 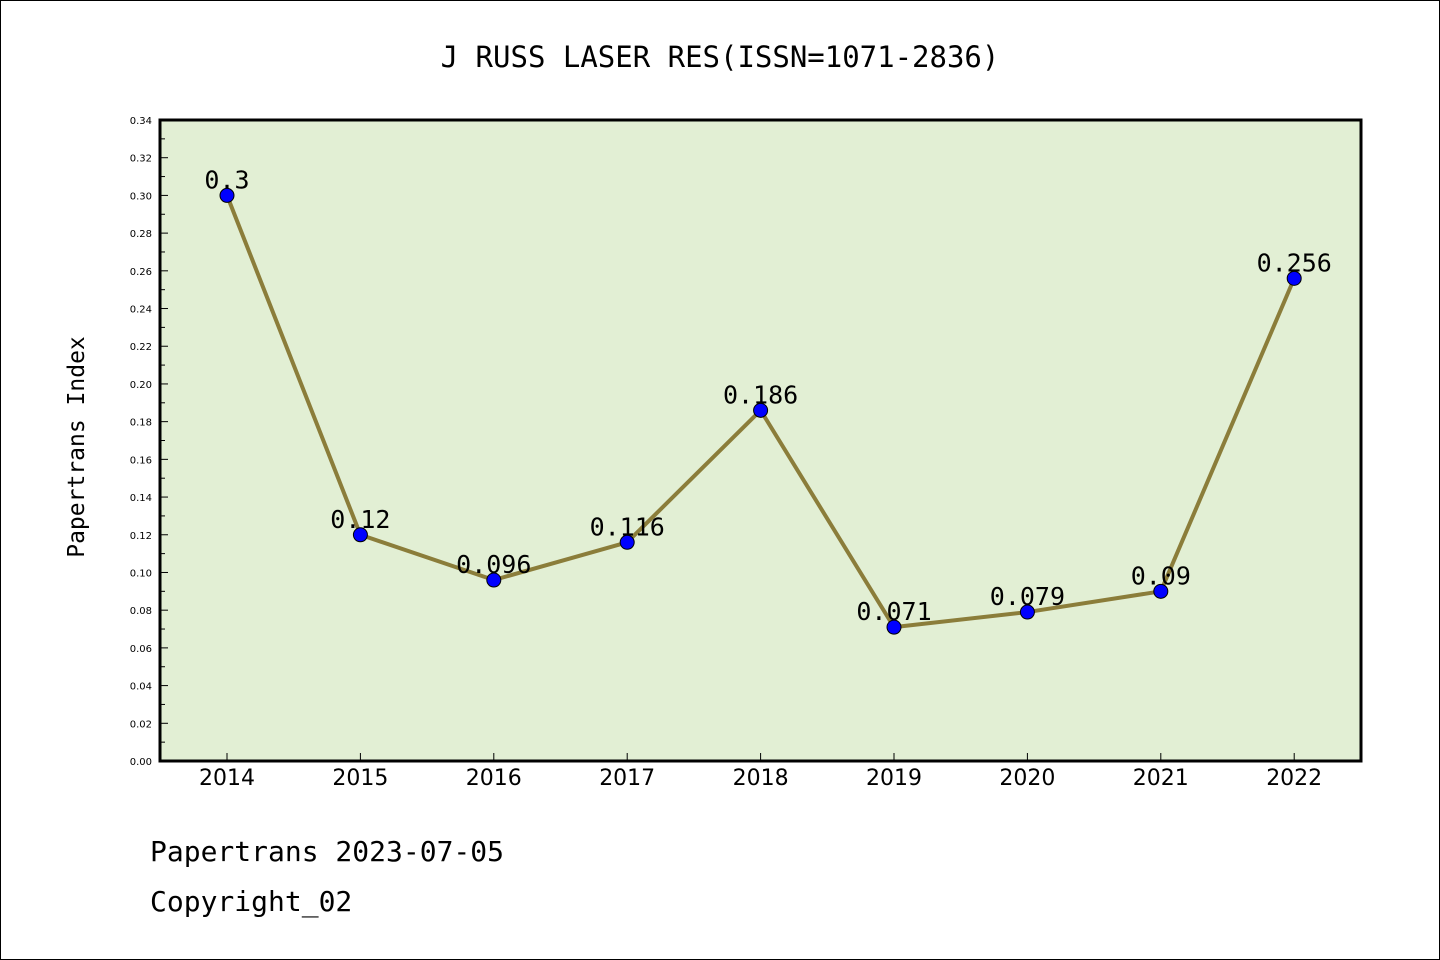 I want to click on y-tick-label: 0.16, so click(x=141, y=460).